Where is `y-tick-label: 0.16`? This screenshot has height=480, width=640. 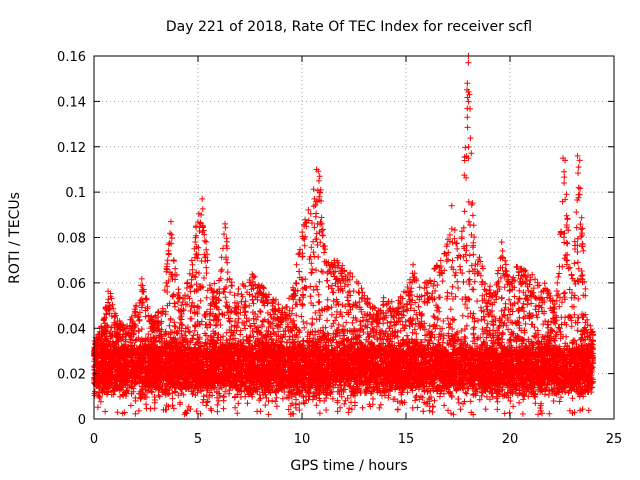 y-tick-label: 0.16 is located at coordinates (71, 57).